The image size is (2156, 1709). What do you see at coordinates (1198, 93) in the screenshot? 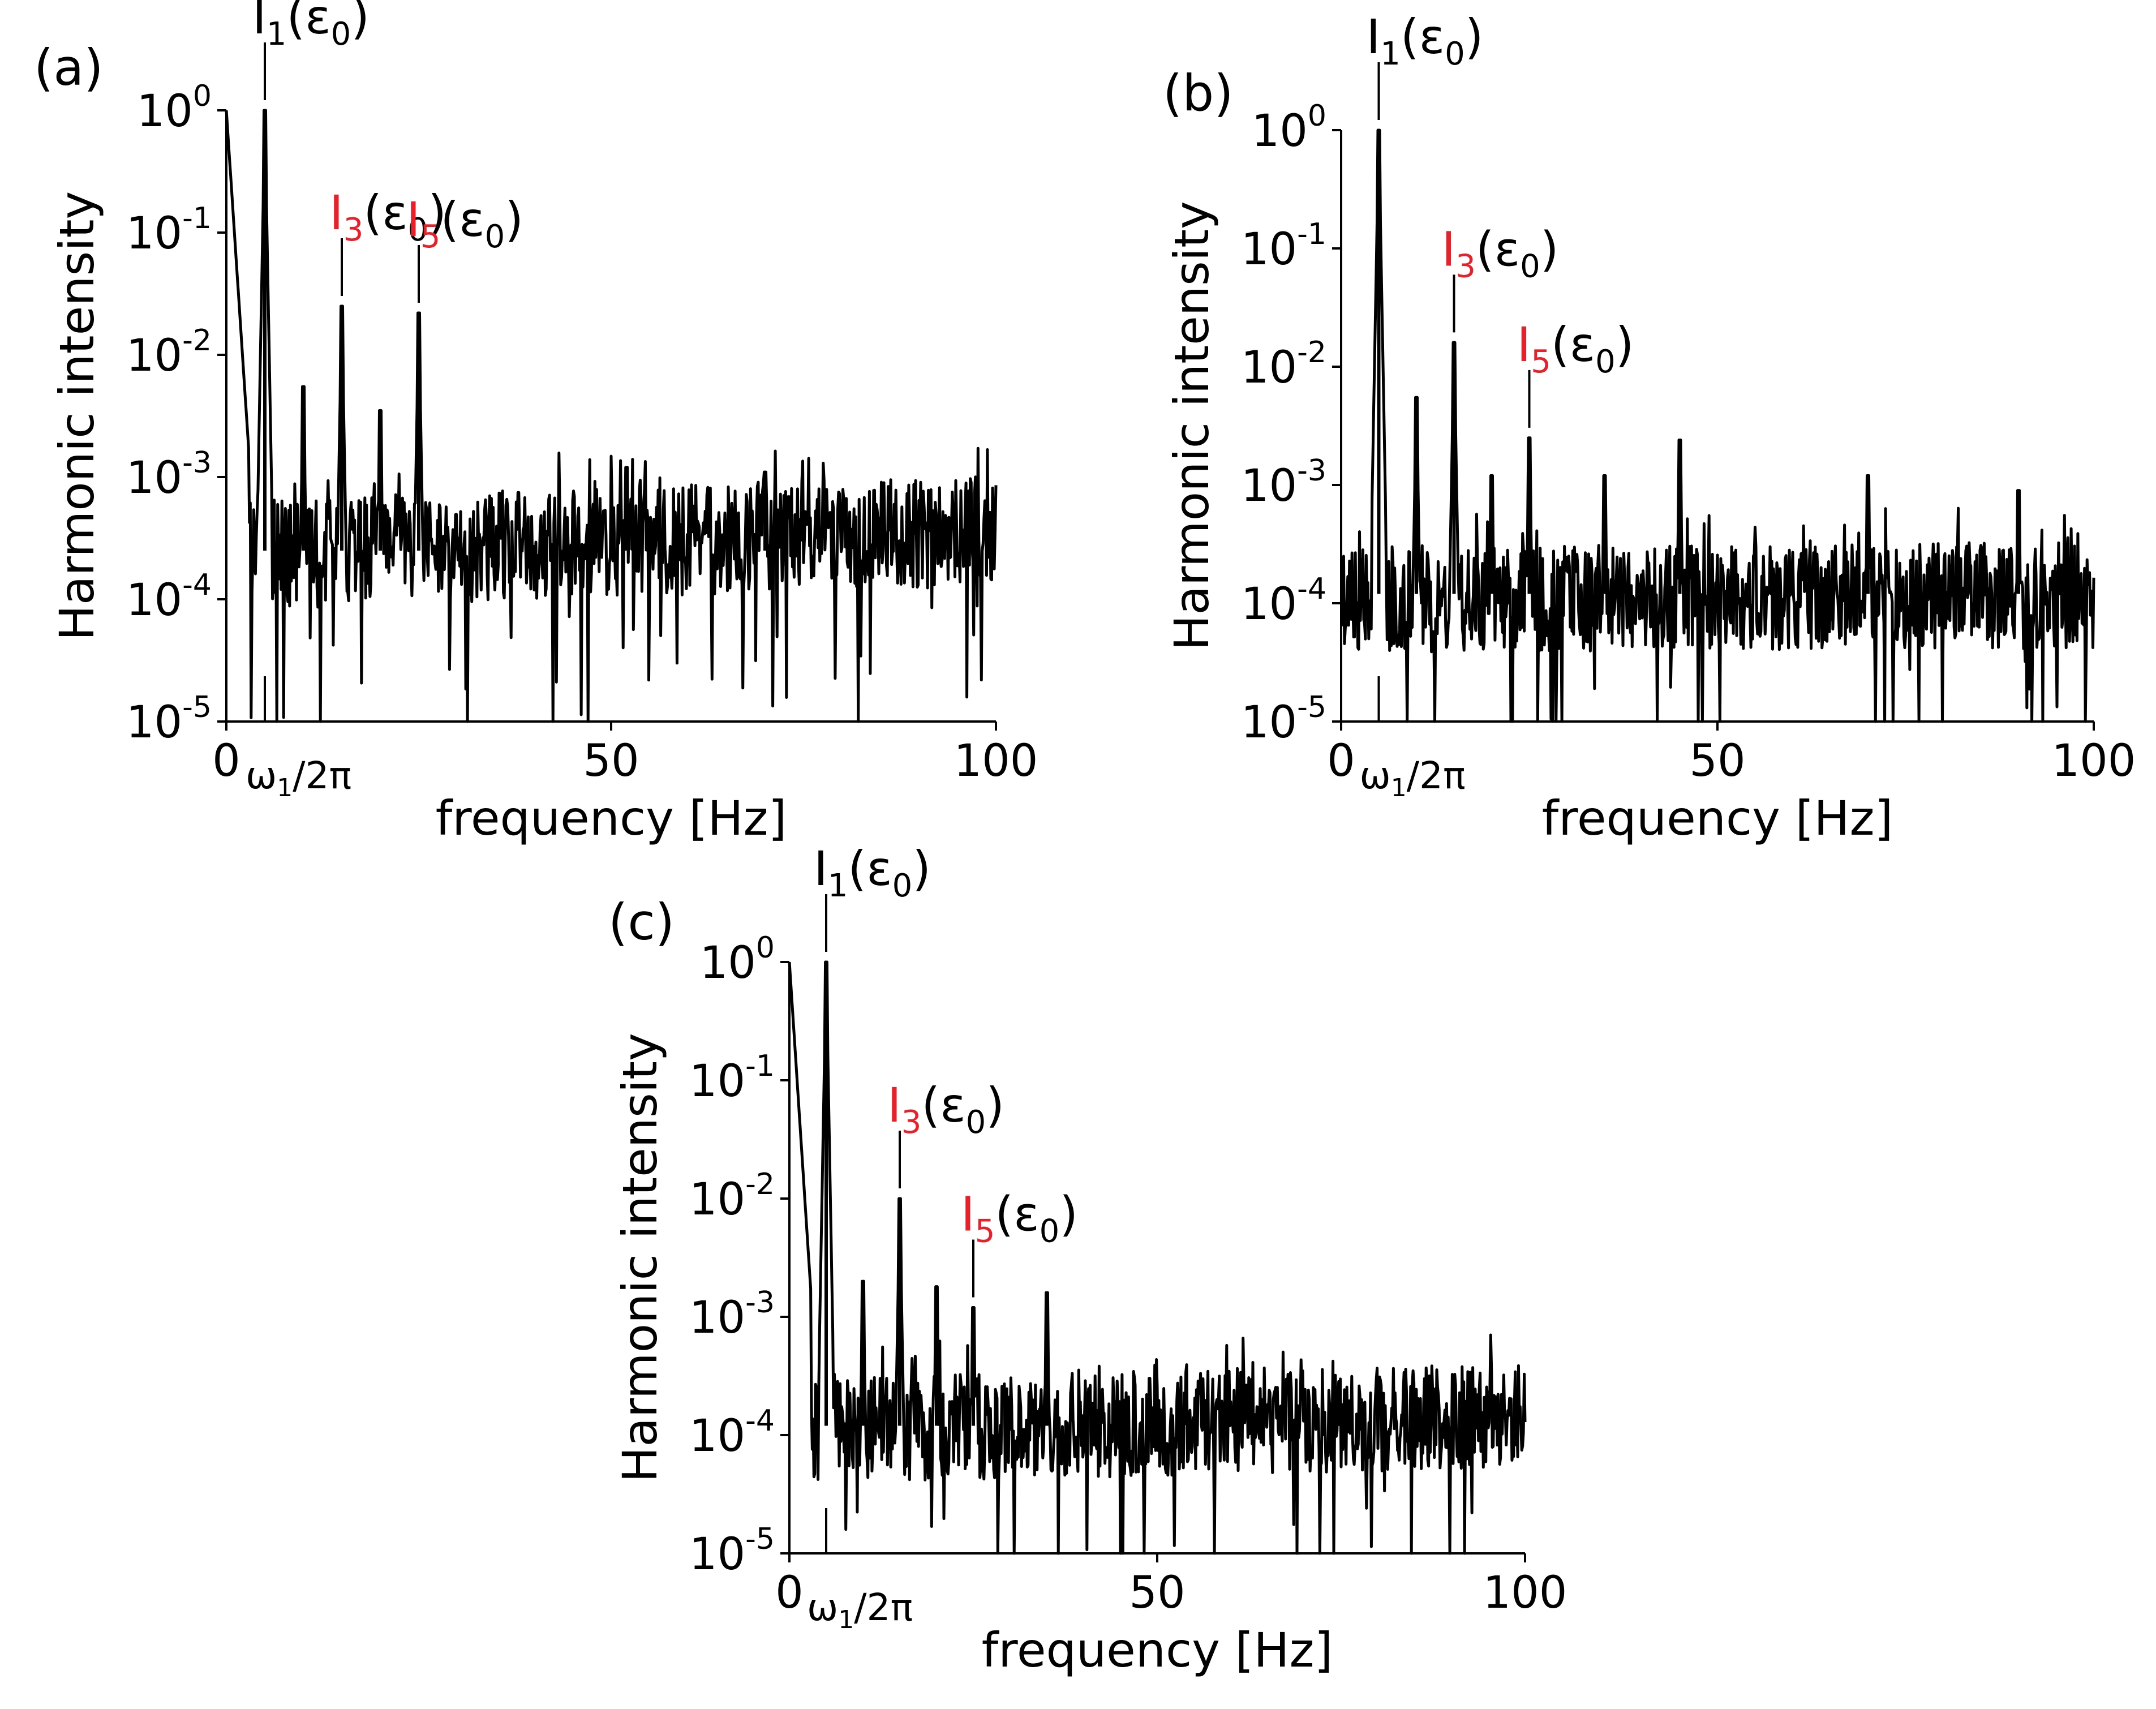
I see `panel-label: (b)` at bounding box center [1198, 93].